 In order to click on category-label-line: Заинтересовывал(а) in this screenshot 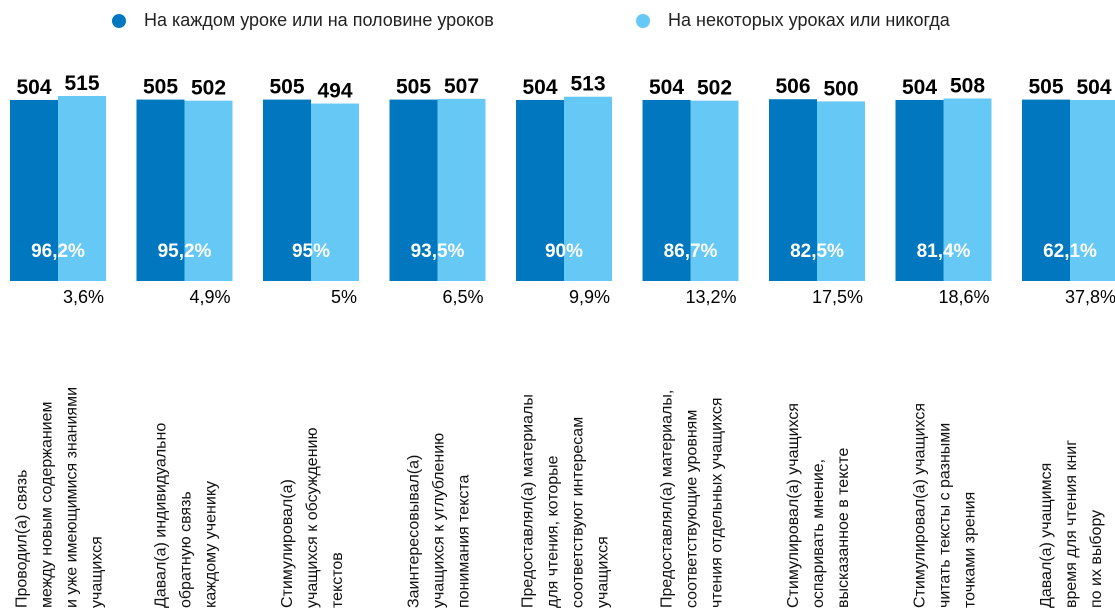, I will do `click(414, 531)`.